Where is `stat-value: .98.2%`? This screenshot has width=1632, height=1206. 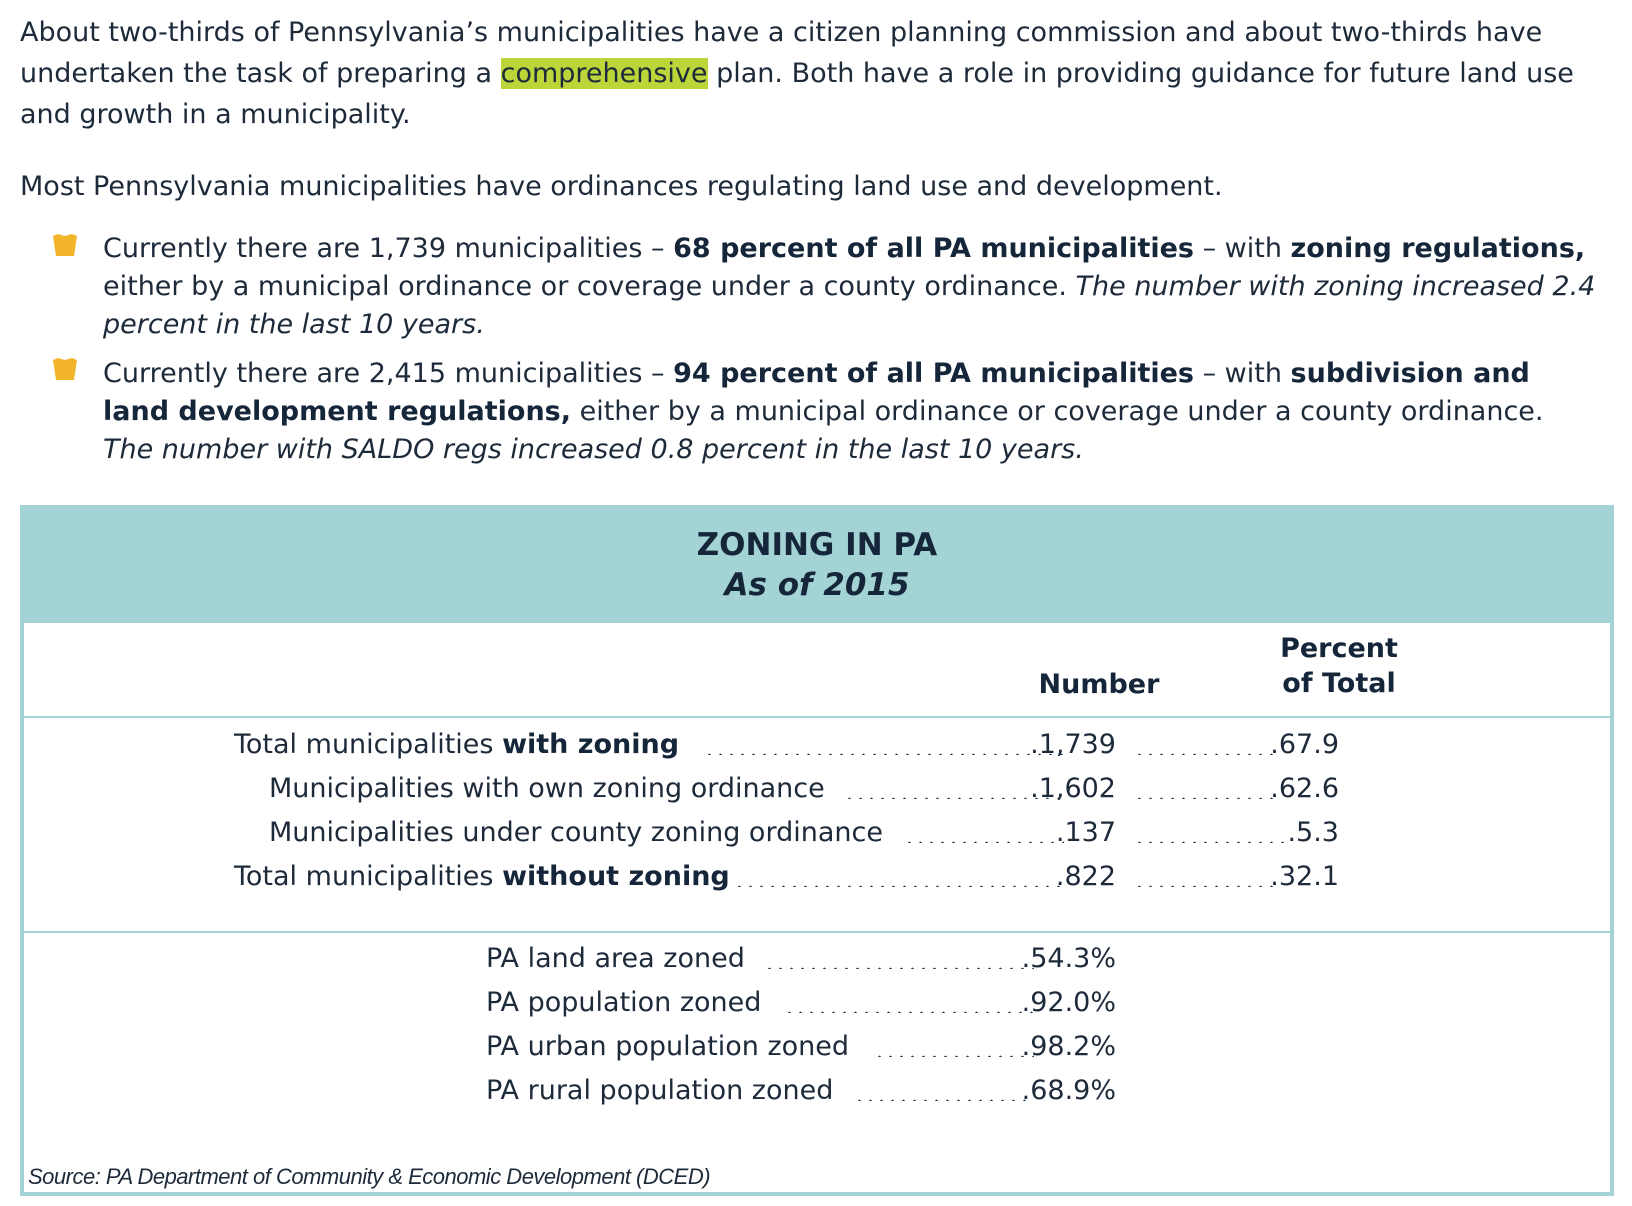
stat-value: .98.2% is located at coordinates (1068, 1046).